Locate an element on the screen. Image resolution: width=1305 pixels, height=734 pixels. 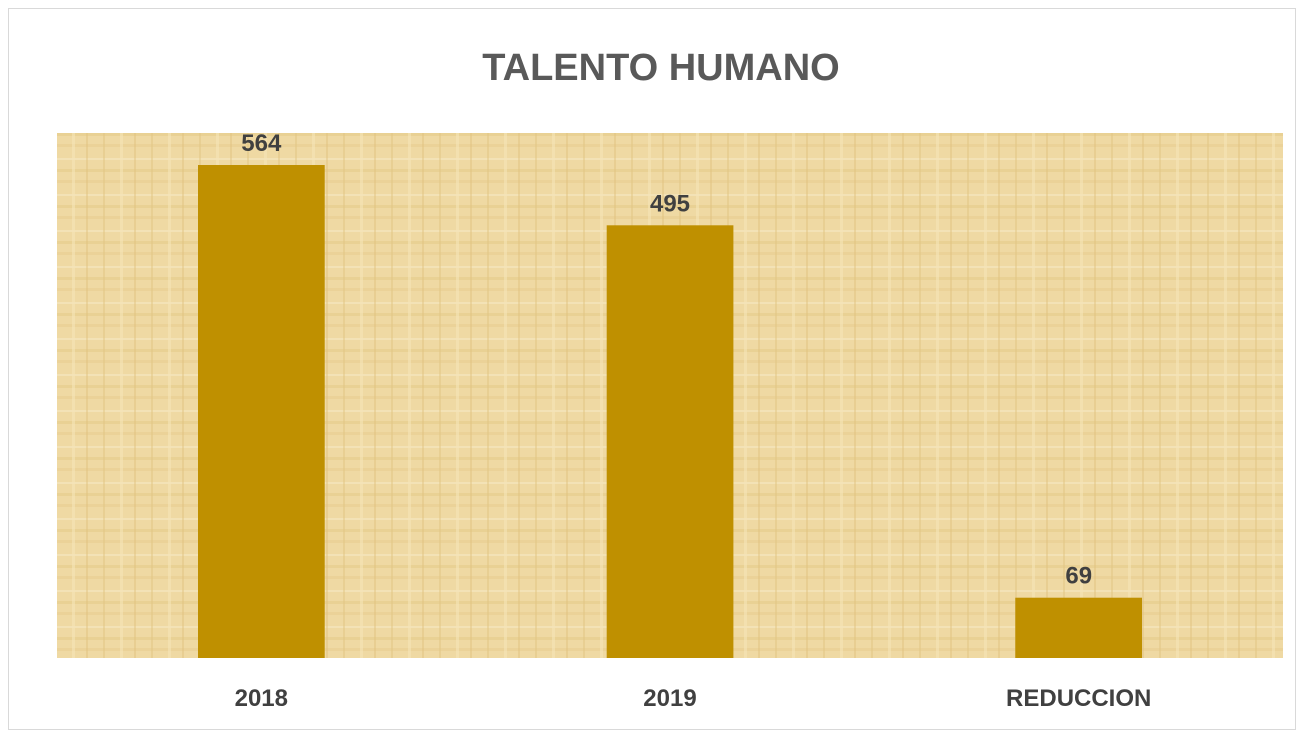
data-label-2019: 495 is located at coordinates (670, 203).